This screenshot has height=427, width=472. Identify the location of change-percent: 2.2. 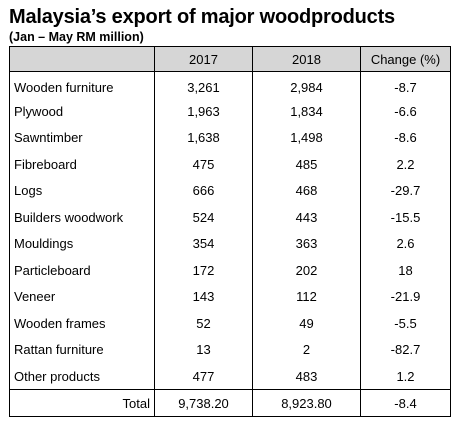
(405, 164).